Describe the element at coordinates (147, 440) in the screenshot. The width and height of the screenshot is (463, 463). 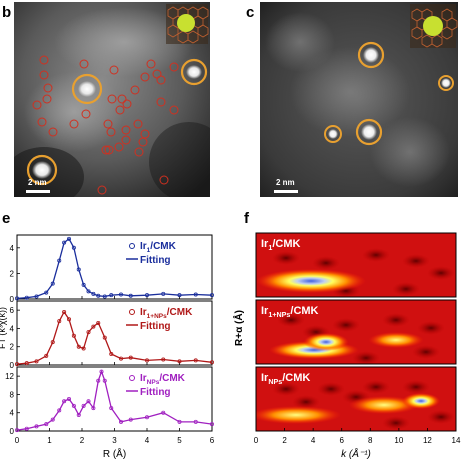
I see `x-tick-label: 4` at that location.